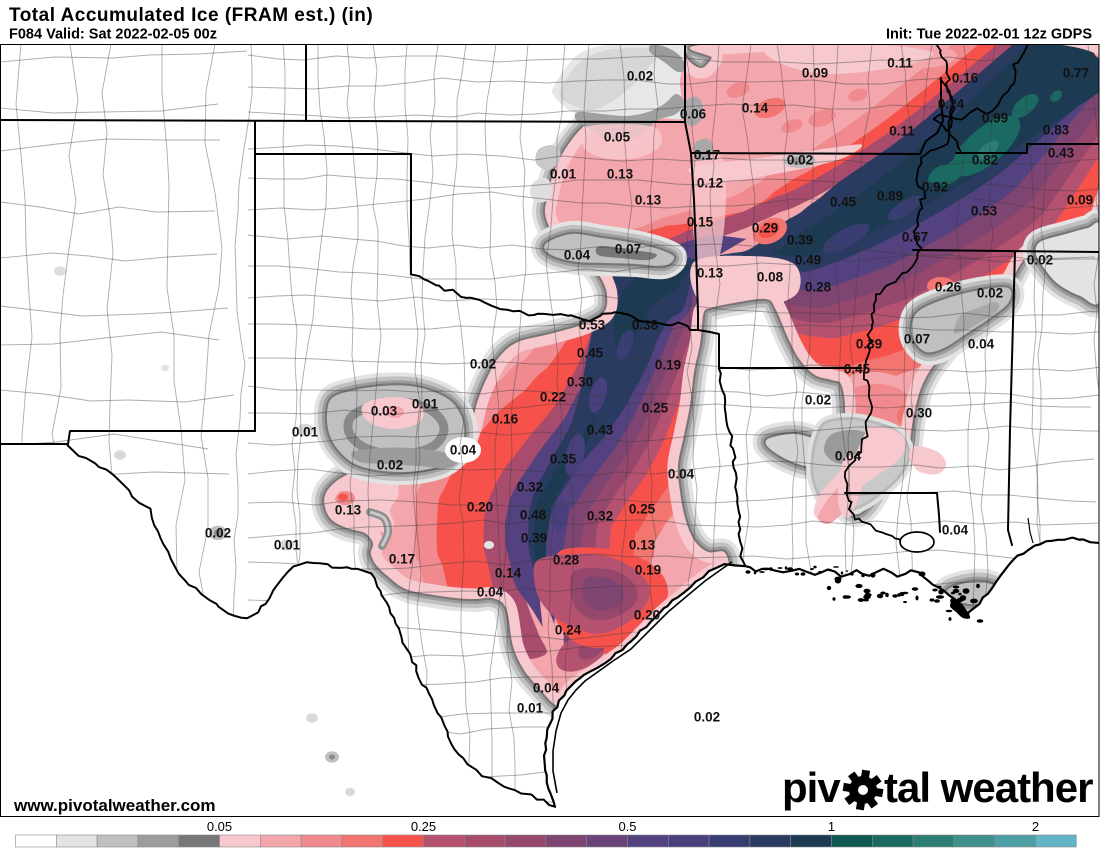 The height and width of the screenshot is (850, 1100). I want to click on svg-text: 0.08, so click(770, 277).